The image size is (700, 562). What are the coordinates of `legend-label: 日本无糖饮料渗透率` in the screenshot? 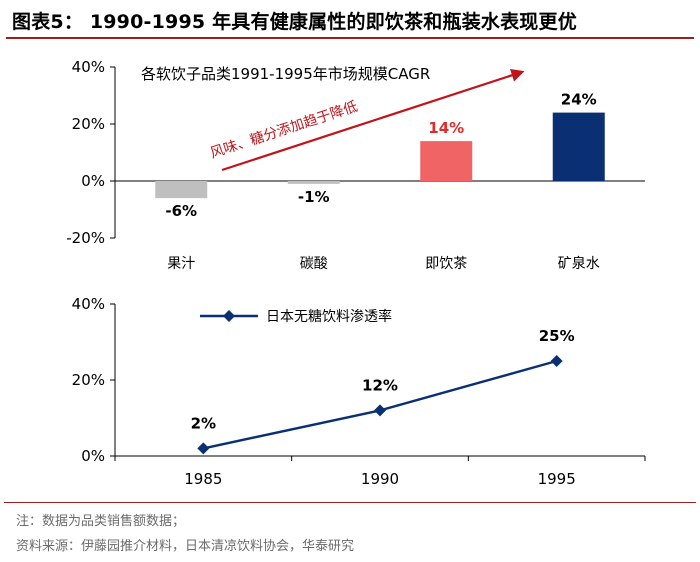 It's located at (329, 316).